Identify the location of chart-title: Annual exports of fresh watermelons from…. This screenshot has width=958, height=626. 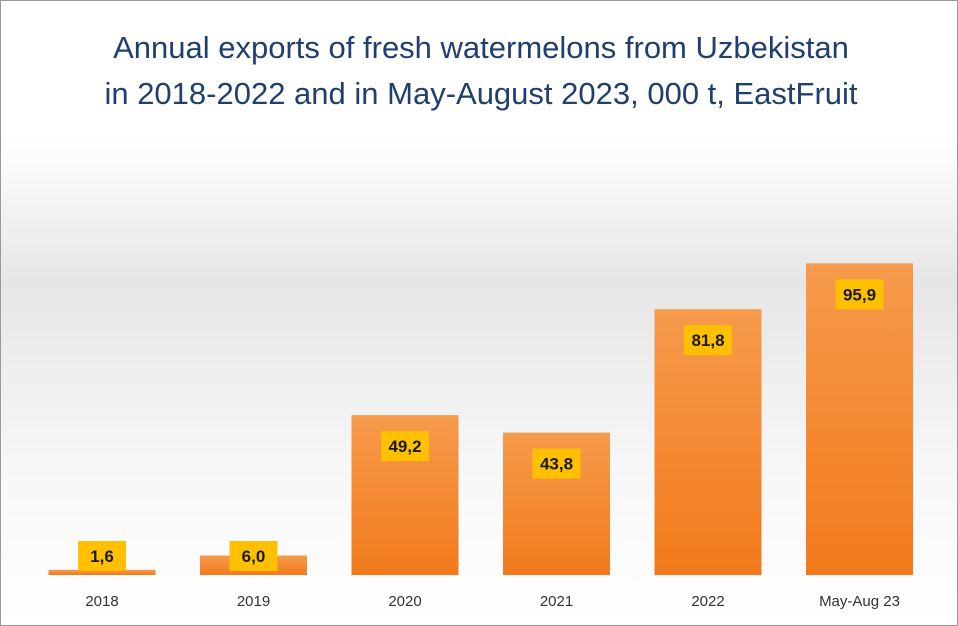
(481, 70).